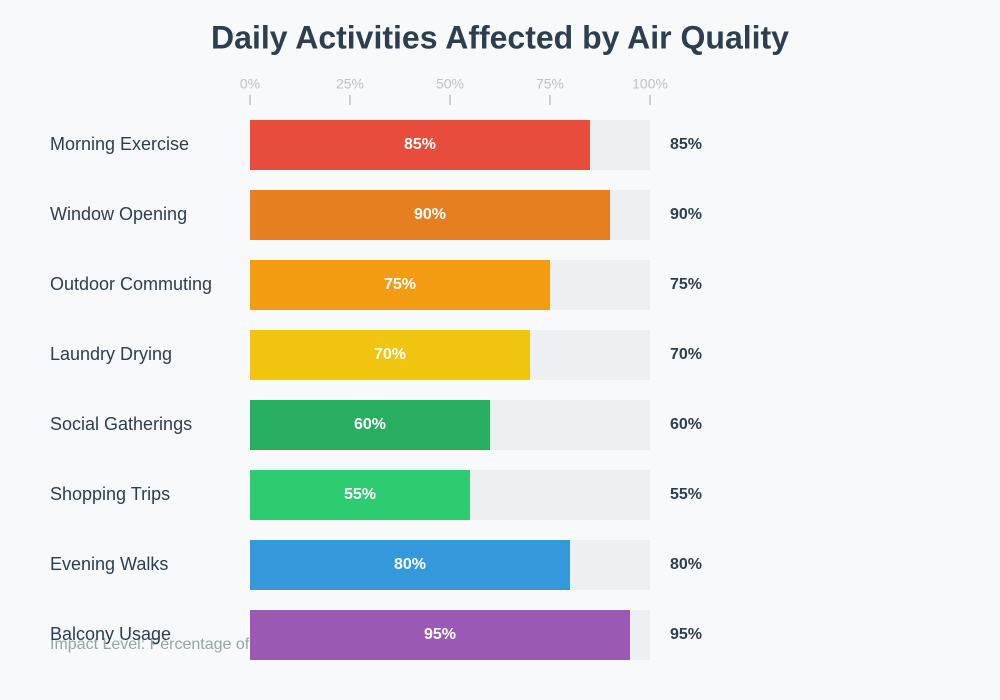 The image size is (1000, 700). What do you see at coordinates (121, 424) in the screenshot?
I see `category-label: Social Gatherings` at bounding box center [121, 424].